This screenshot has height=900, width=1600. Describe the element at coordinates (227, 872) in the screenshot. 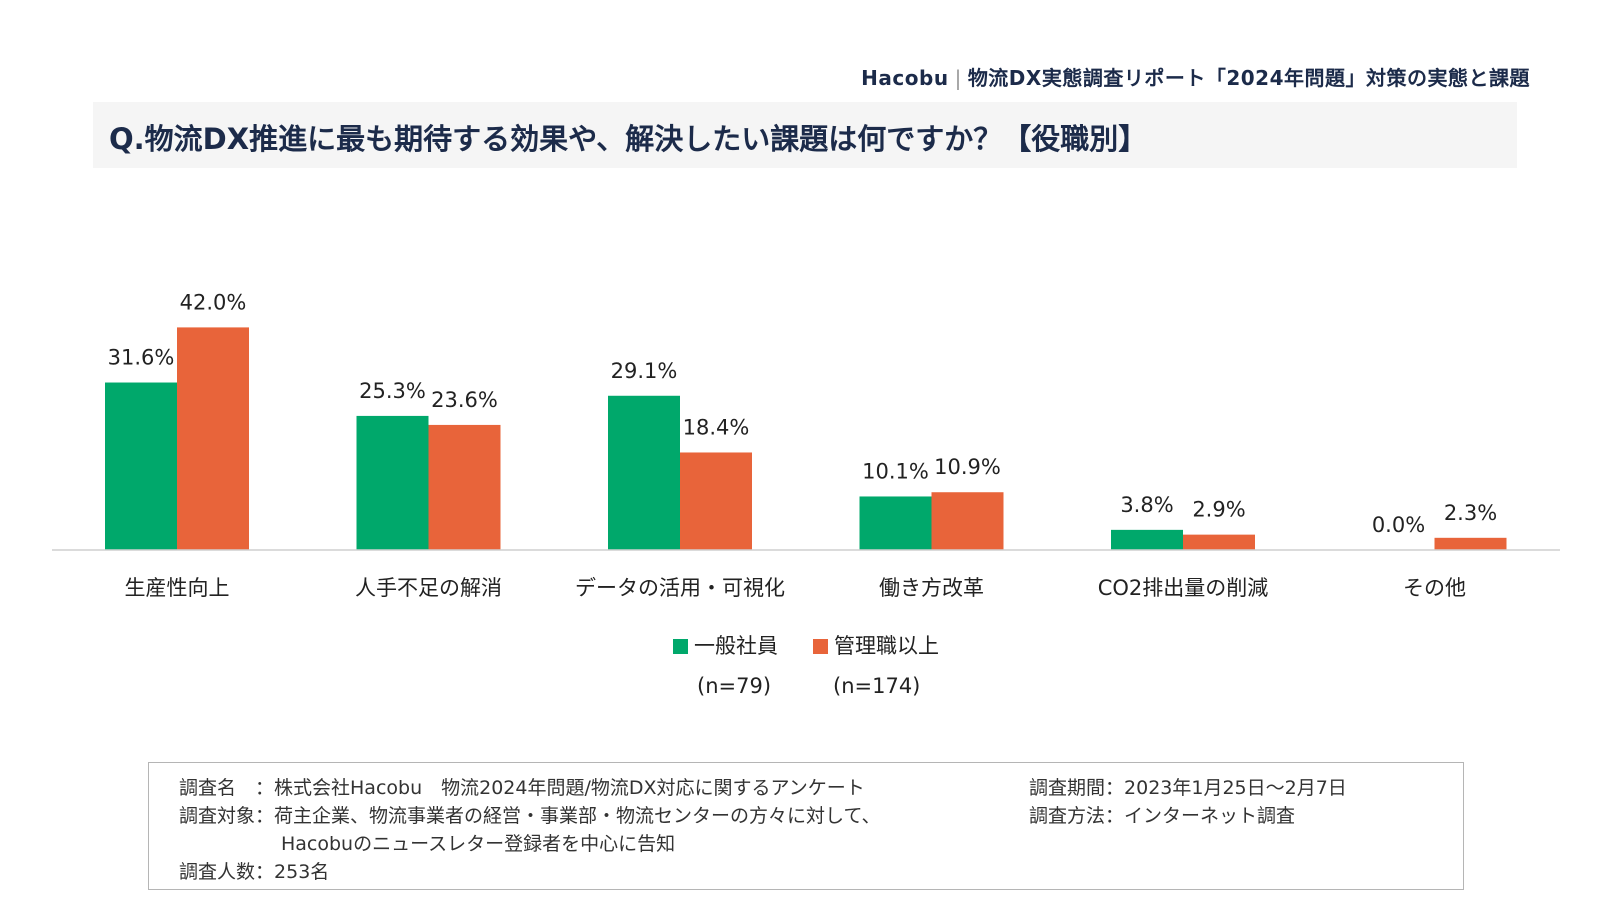

I see `survey-count-label: 調査人数：` at that location.